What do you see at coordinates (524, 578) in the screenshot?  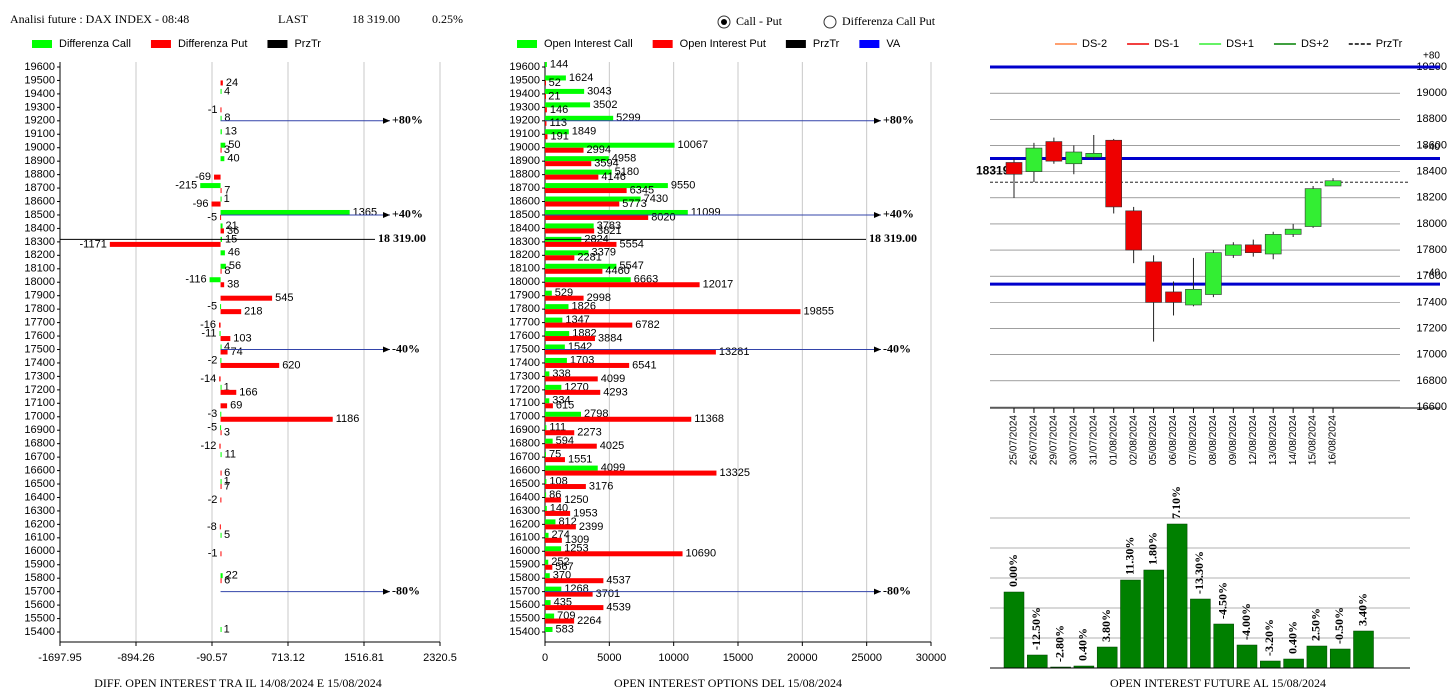 I see `y-tick-label: 15800` at bounding box center [524, 578].